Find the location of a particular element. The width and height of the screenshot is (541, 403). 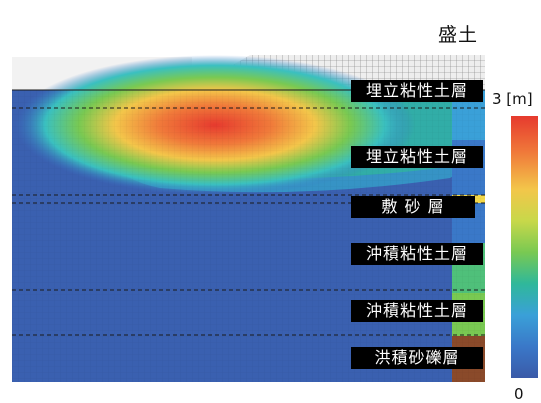

colorbar is located at coordinates (524, 247).